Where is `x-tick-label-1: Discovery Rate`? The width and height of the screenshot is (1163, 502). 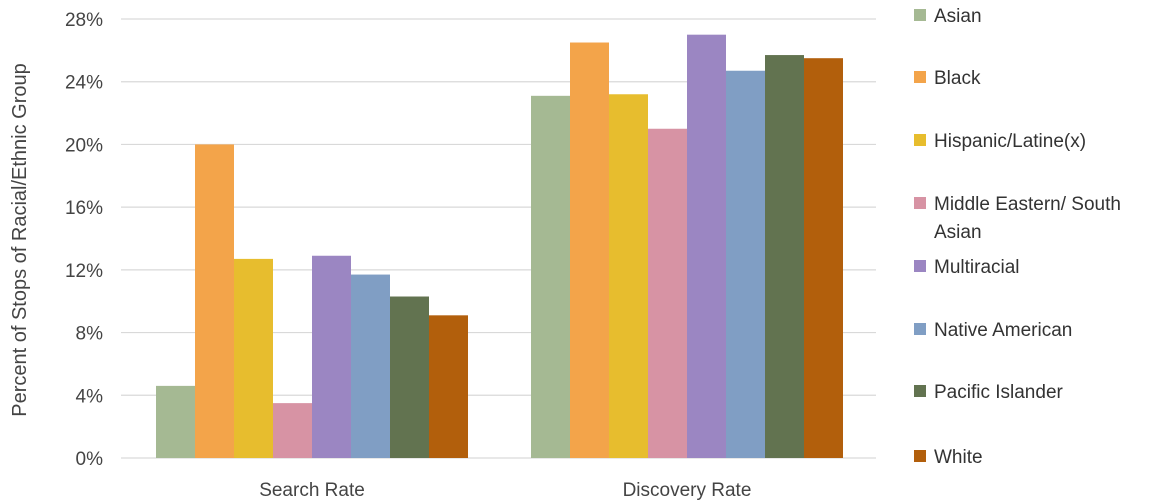
x-tick-label-1: Discovery Rate is located at coordinates (687, 490).